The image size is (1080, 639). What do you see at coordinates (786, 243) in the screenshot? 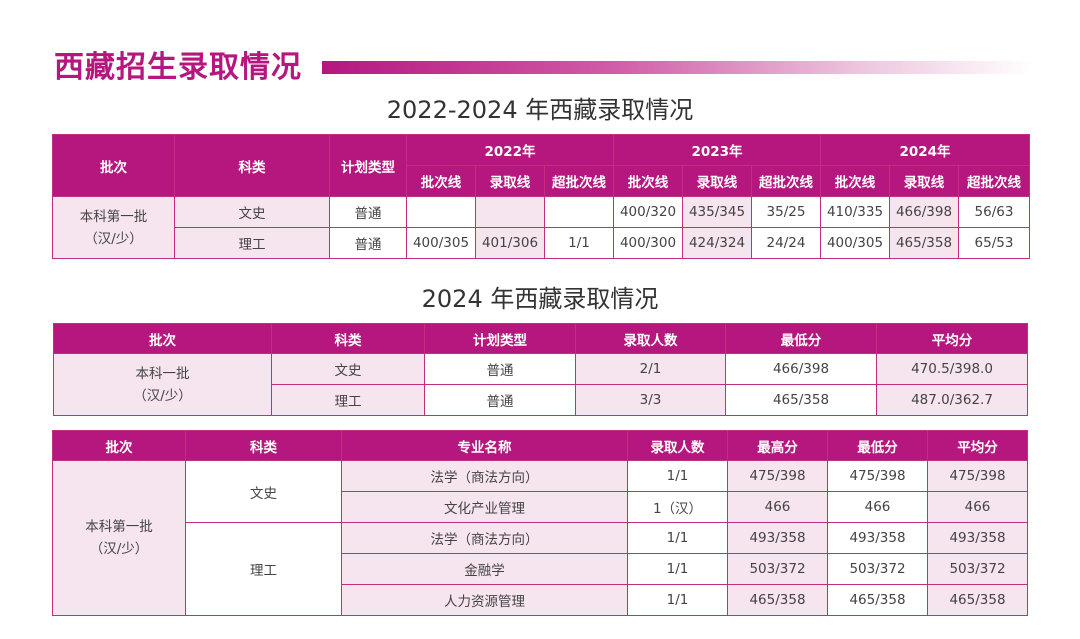
I see `value-cell: 24/24` at bounding box center [786, 243].